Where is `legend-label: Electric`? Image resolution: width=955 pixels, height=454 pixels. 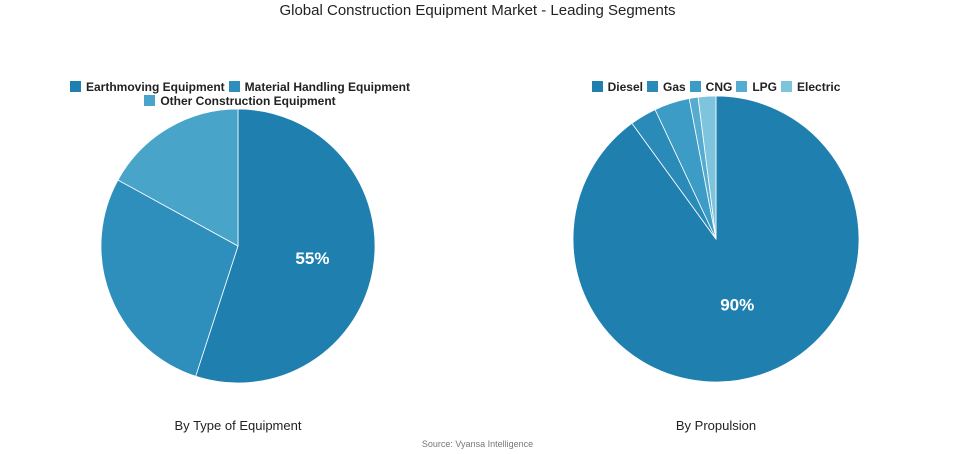 legend-label: Electric is located at coordinates (819, 87).